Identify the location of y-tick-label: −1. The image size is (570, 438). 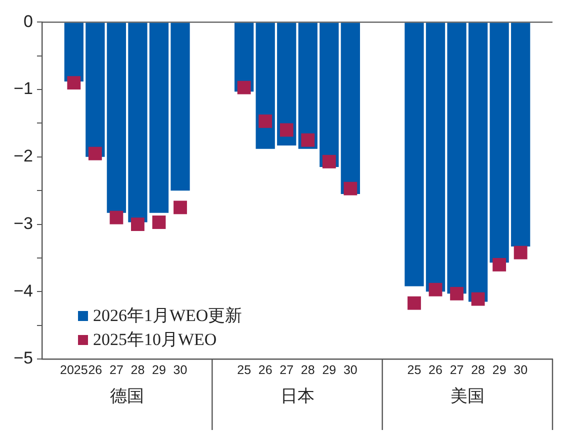
(23, 88).